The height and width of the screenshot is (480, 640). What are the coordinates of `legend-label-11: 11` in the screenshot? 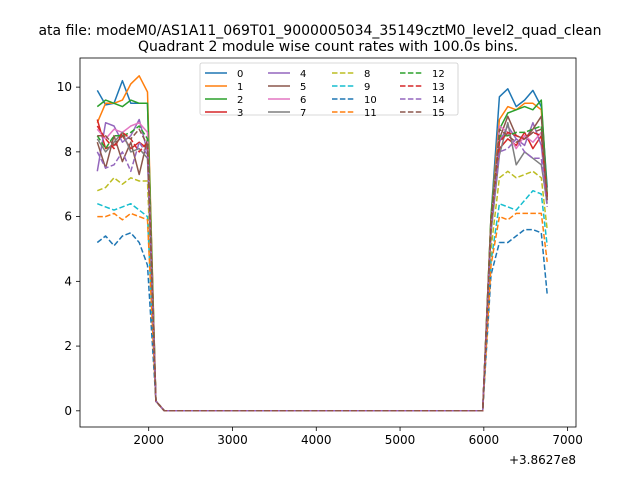 It's located at (370, 113).